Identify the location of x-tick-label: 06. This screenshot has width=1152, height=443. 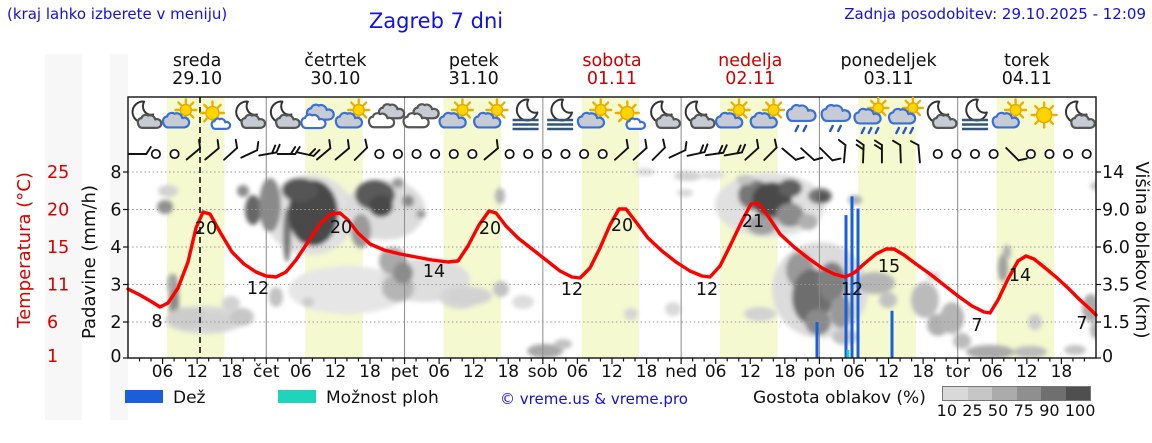
(439, 372).